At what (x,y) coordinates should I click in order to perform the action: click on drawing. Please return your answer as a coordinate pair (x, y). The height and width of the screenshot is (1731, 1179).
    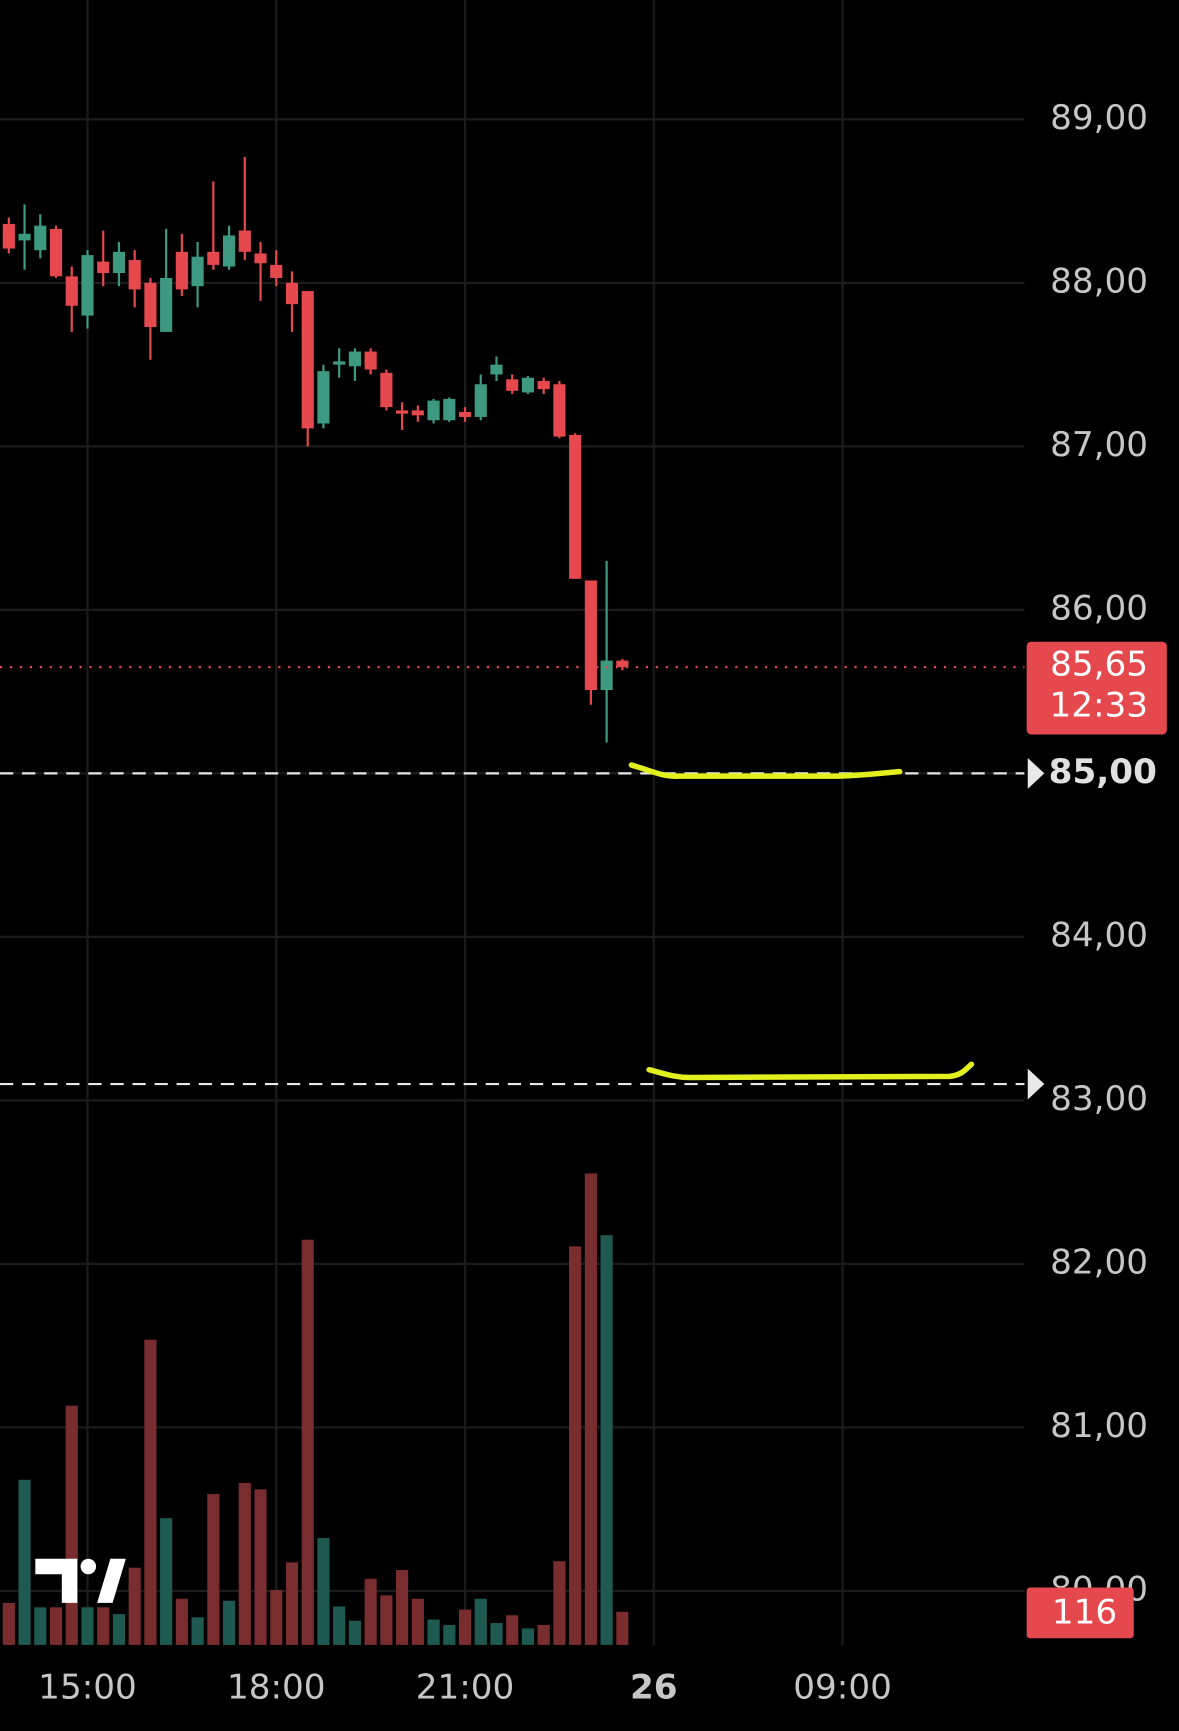
    Looking at the image, I should click on (765, 770).